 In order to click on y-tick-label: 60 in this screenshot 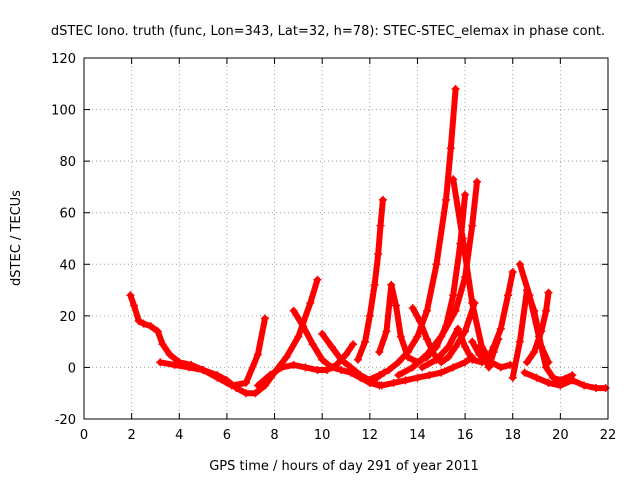, I will do `click(67, 214)`.